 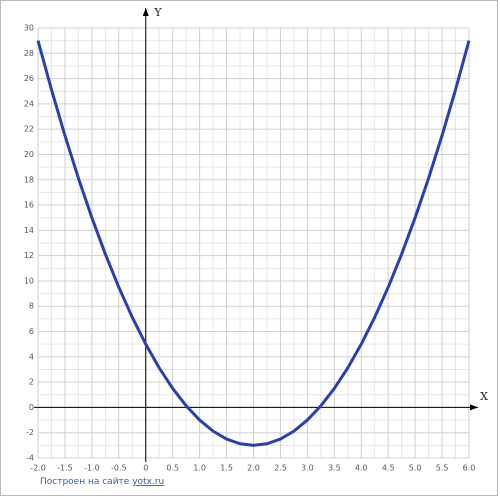 What do you see at coordinates (29, 230) in the screenshot?
I see `y-tick-label: 14` at bounding box center [29, 230].